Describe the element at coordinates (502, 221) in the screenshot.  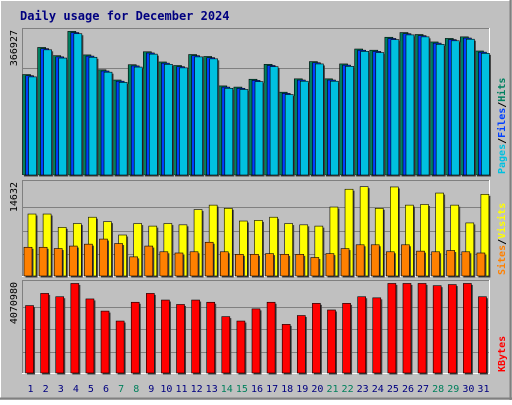
I see `legend-item-visits-2: Visits` at that location.